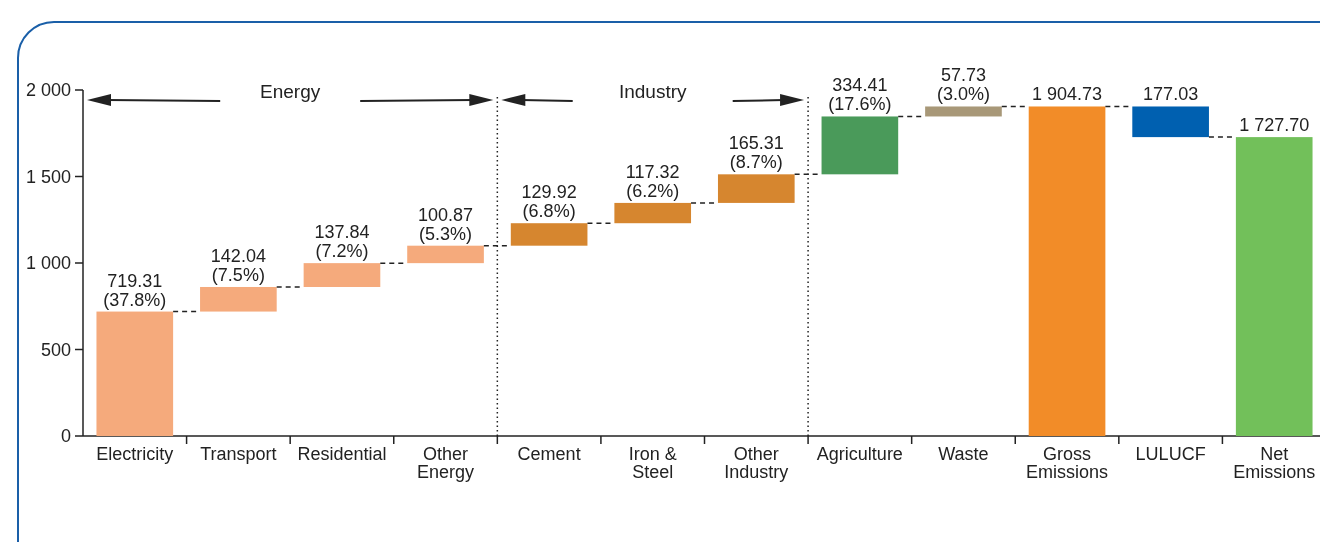 The height and width of the screenshot is (542, 1328). Describe the element at coordinates (135, 454) in the screenshot. I see `x-tick-label: Electricity` at that location.